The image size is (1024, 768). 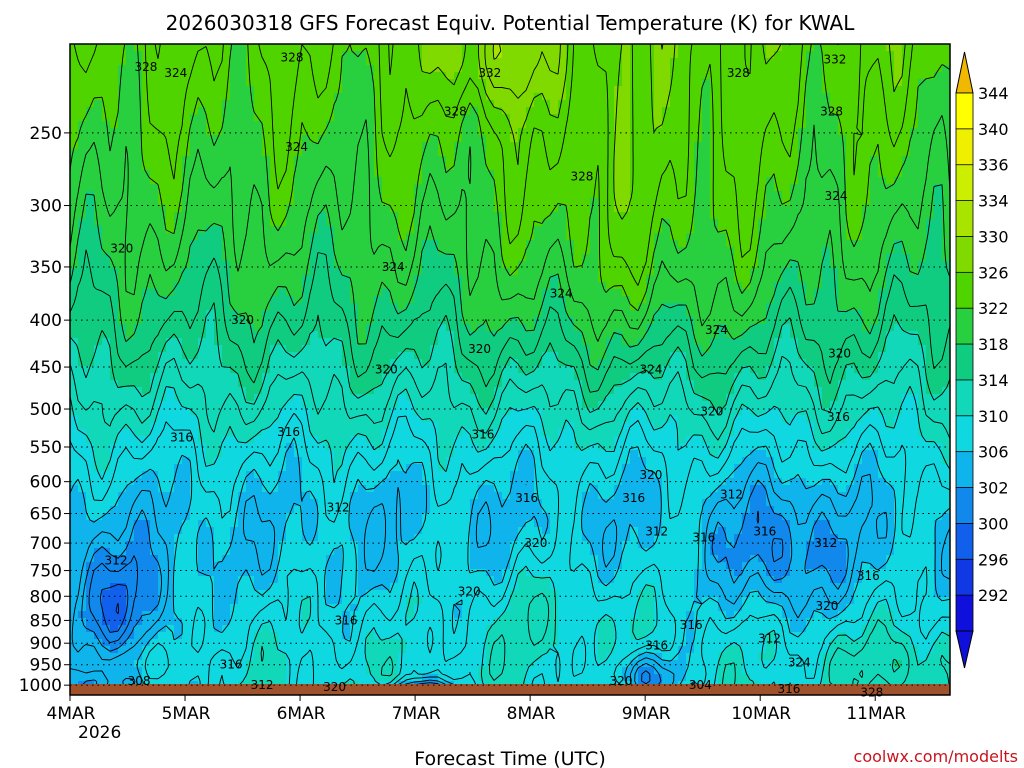 What do you see at coordinates (175, 73) in the screenshot?
I see `contour-label-1: 324` at bounding box center [175, 73].